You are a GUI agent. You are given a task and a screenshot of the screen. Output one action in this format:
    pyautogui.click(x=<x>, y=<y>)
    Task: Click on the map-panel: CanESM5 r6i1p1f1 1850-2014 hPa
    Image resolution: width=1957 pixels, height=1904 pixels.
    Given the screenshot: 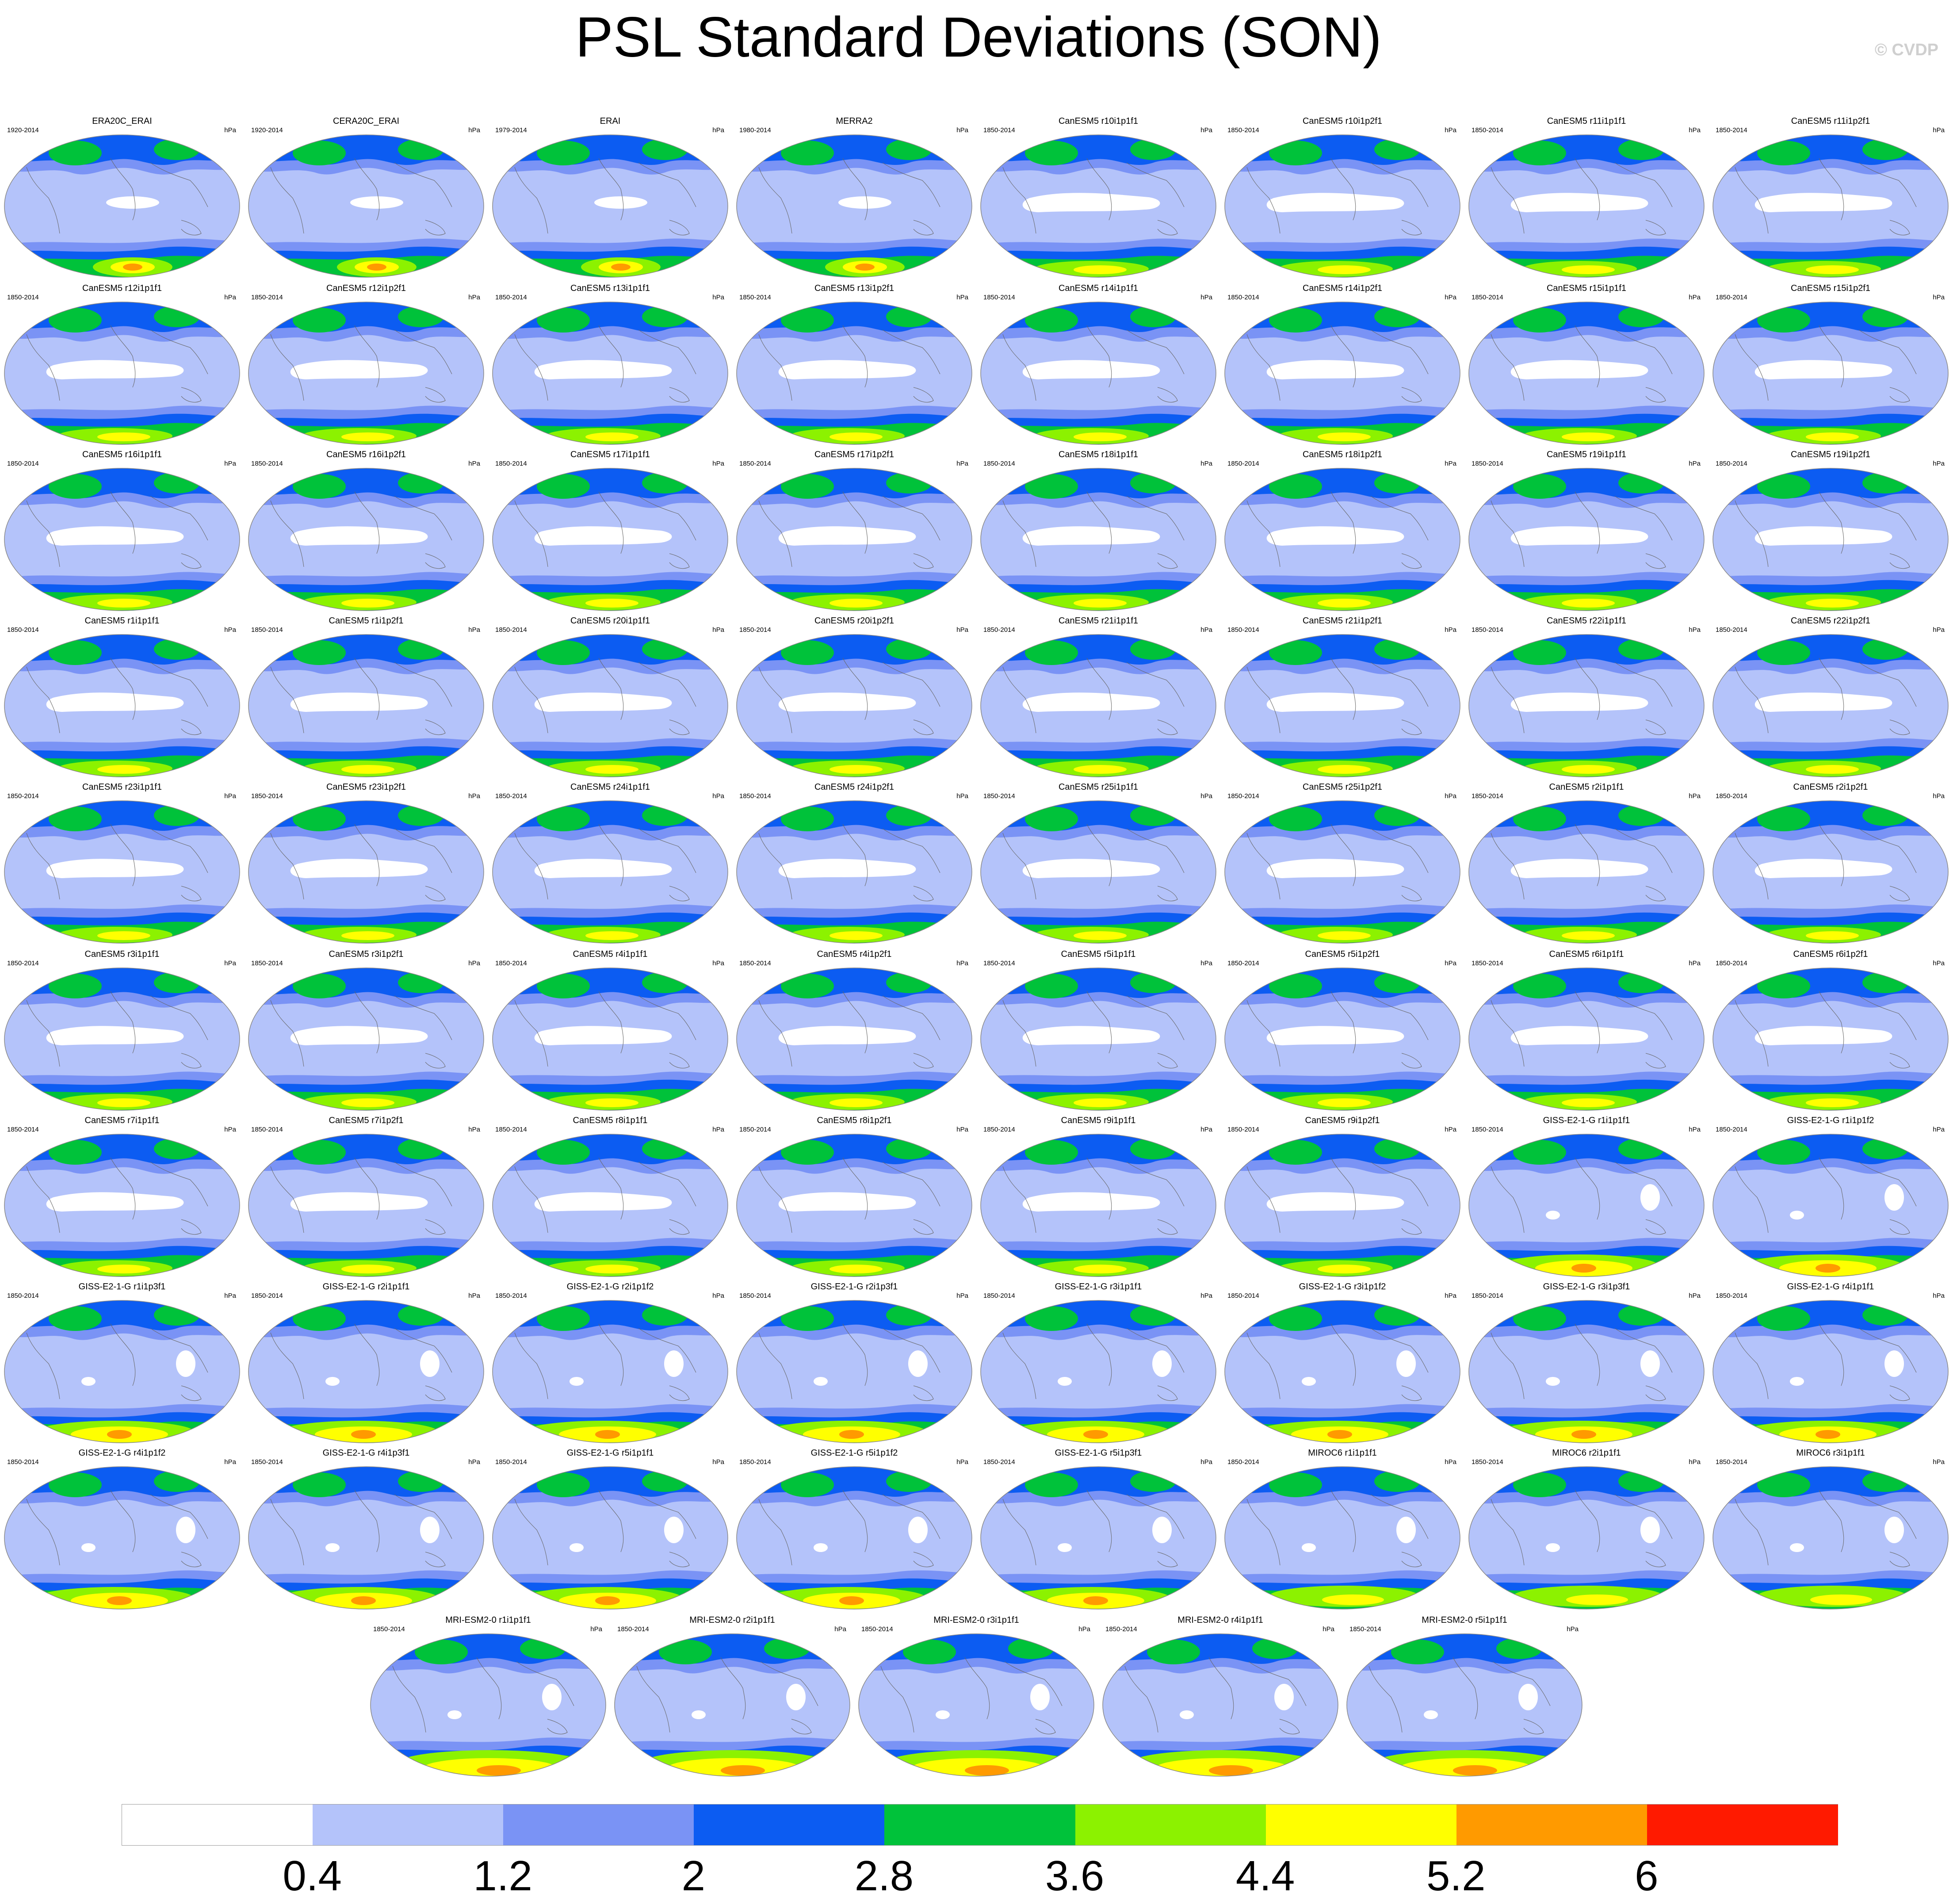 What is the action you would take?
    pyautogui.click(x=1586, y=1032)
    